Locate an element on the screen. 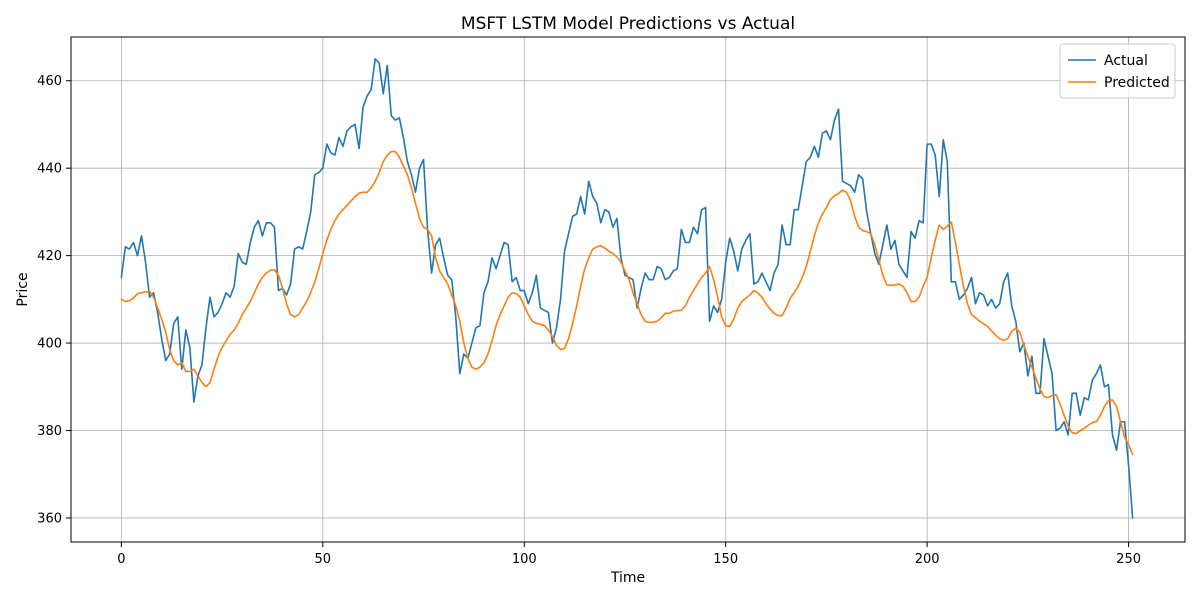 The height and width of the screenshot is (600, 1200). legend-box is located at coordinates (1117, 71).